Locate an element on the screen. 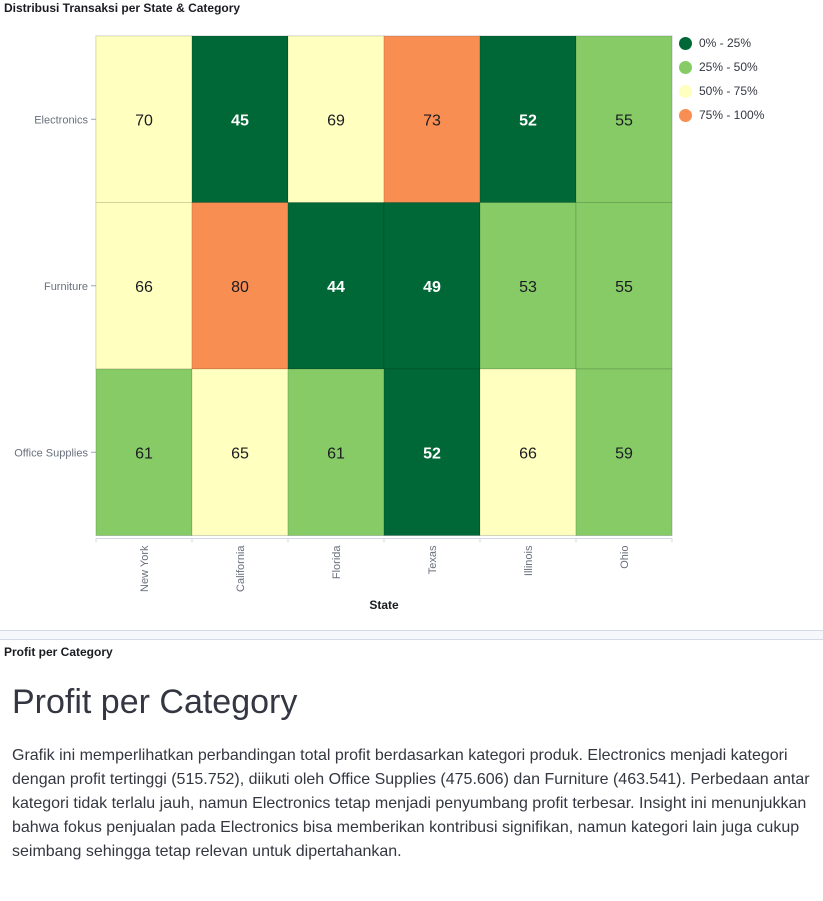 The width and height of the screenshot is (823, 901). cell-value-label: 80 is located at coordinates (240, 287).